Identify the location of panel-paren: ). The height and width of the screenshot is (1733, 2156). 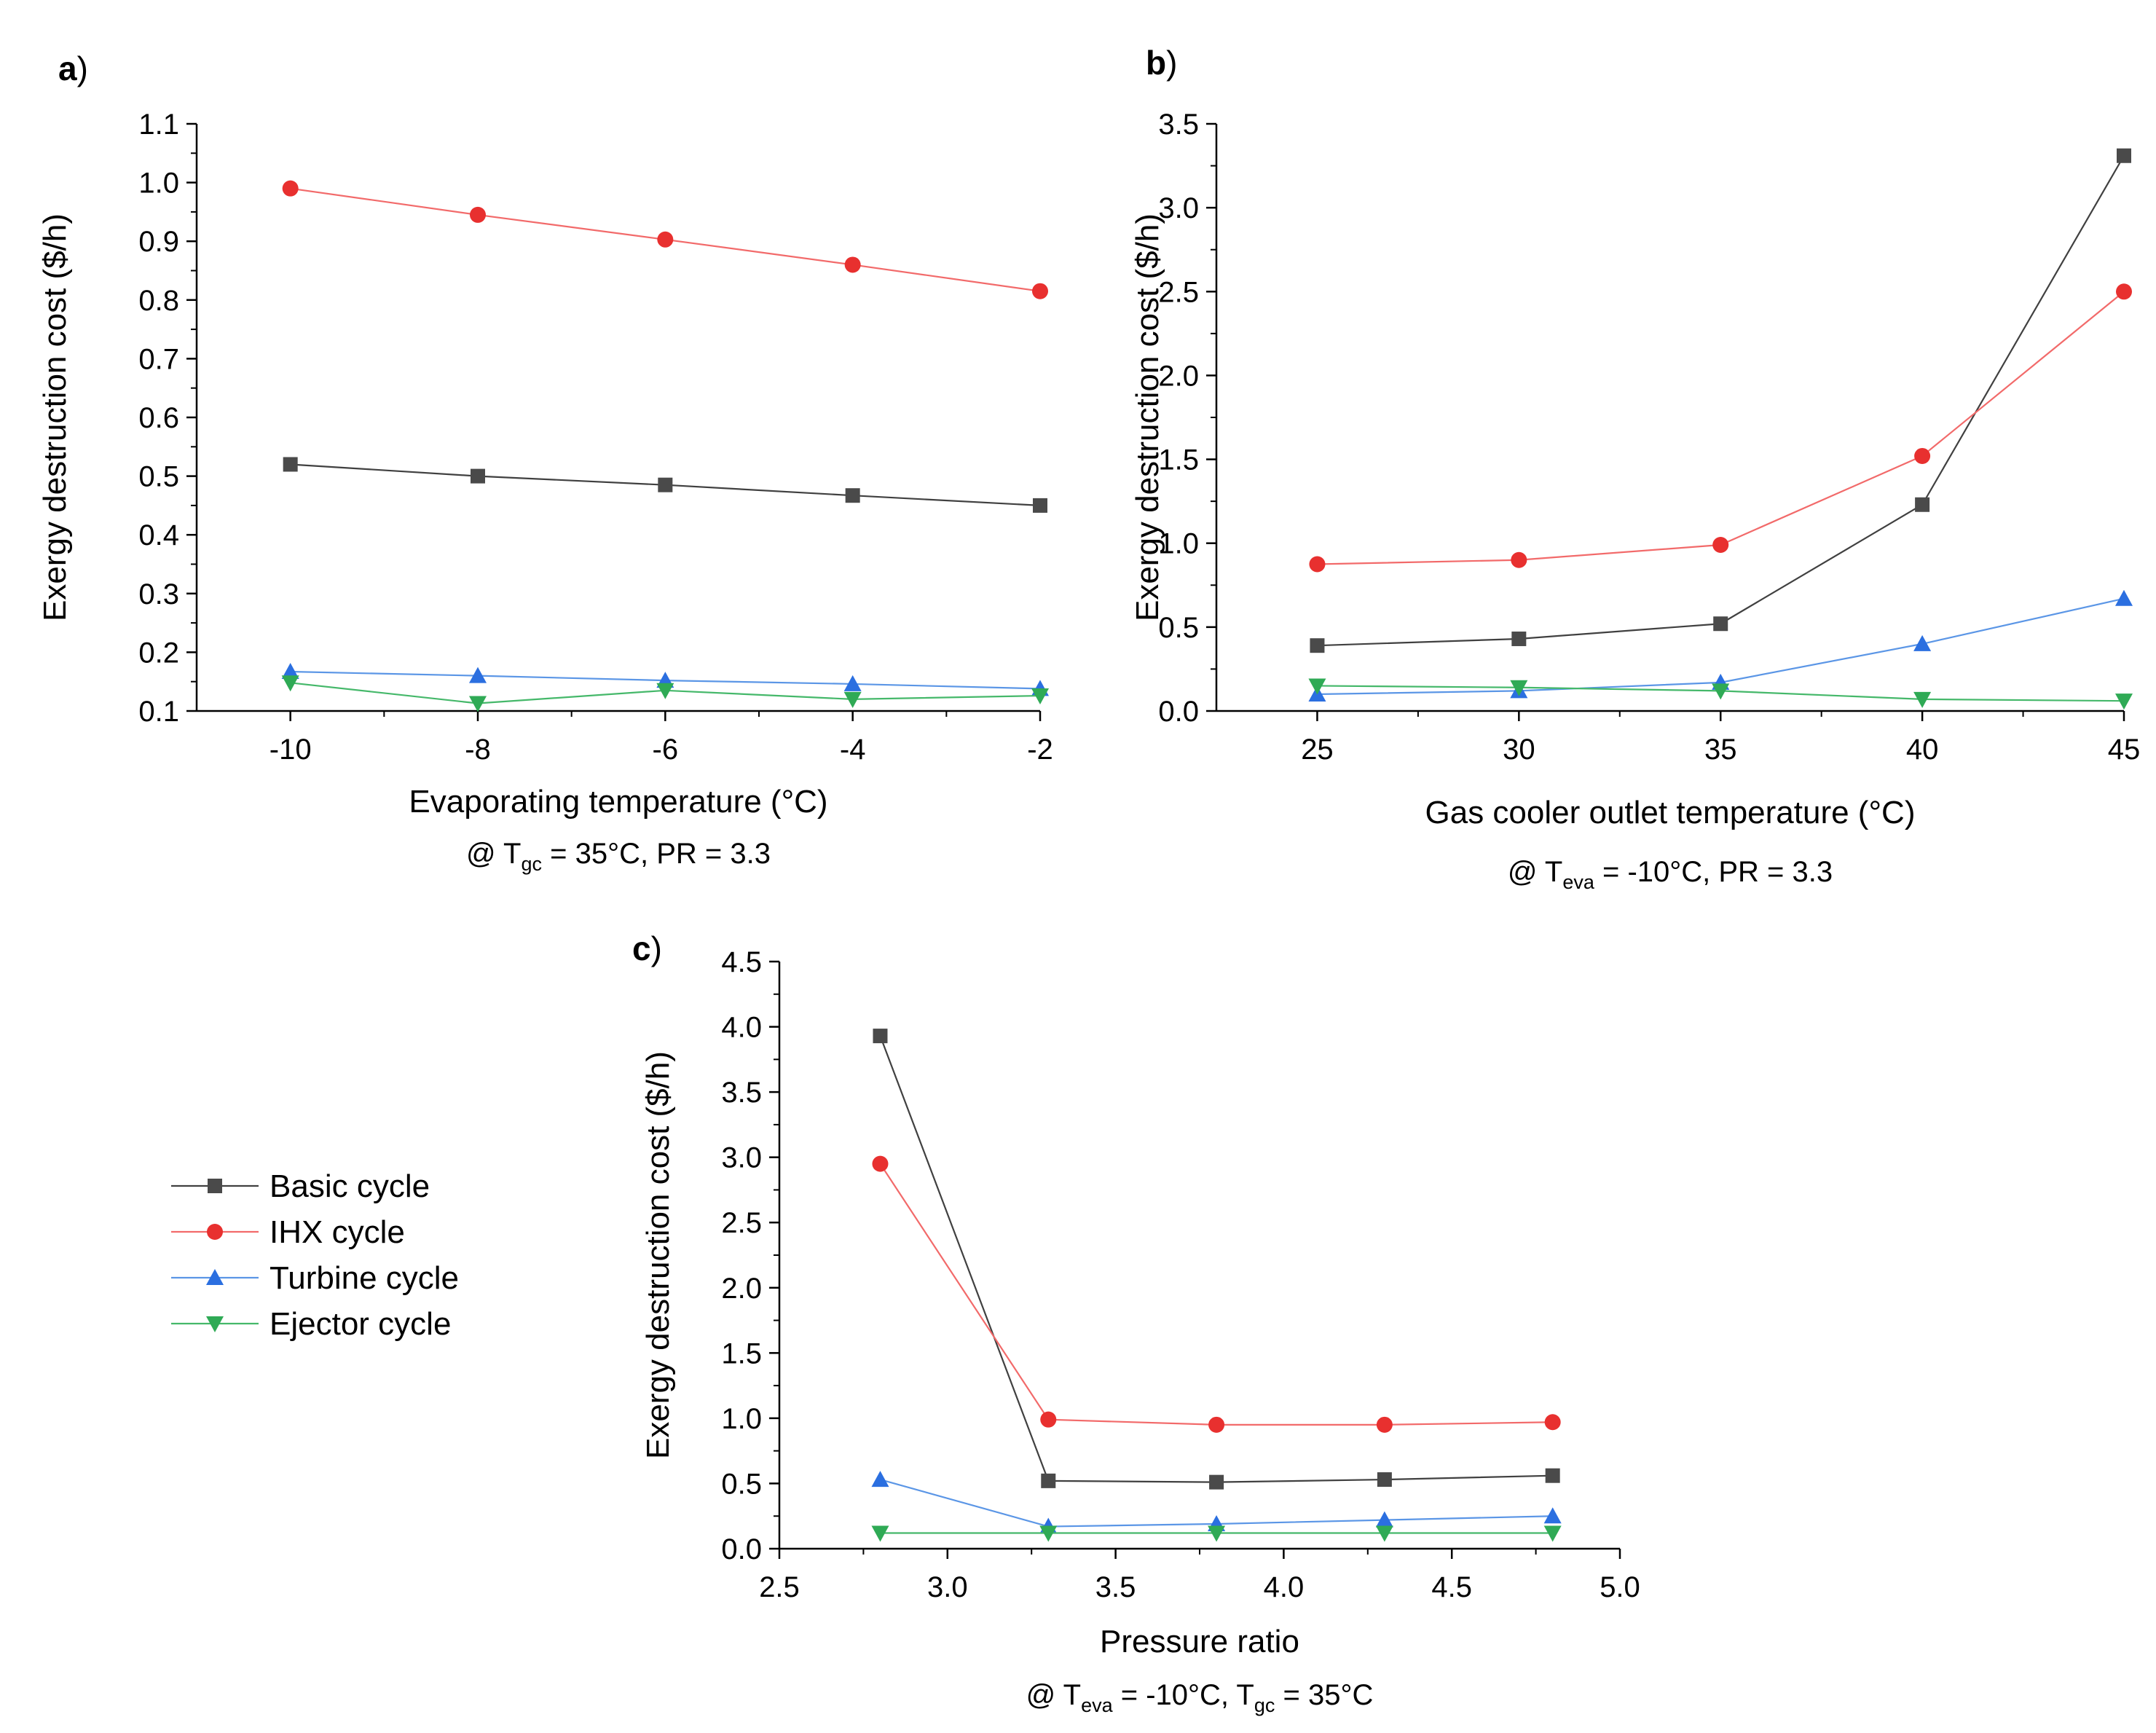
(1171, 63).